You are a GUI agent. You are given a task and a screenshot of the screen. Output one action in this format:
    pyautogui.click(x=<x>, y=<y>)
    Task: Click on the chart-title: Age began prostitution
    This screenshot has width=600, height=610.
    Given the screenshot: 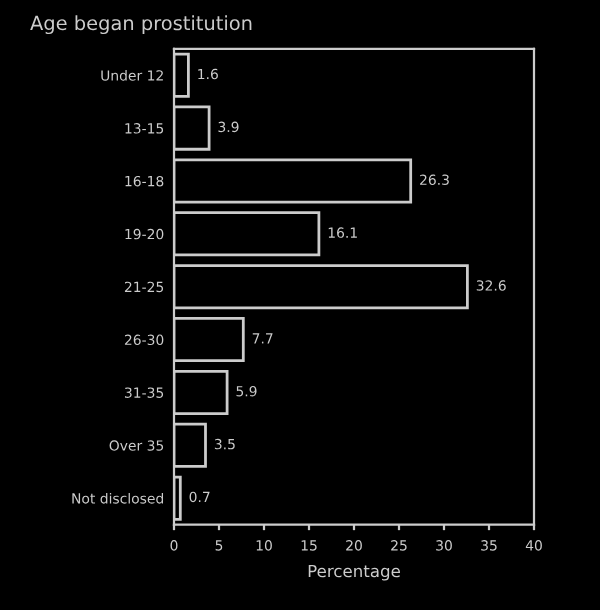 What is the action you would take?
    pyautogui.click(x=141, y=25)
    